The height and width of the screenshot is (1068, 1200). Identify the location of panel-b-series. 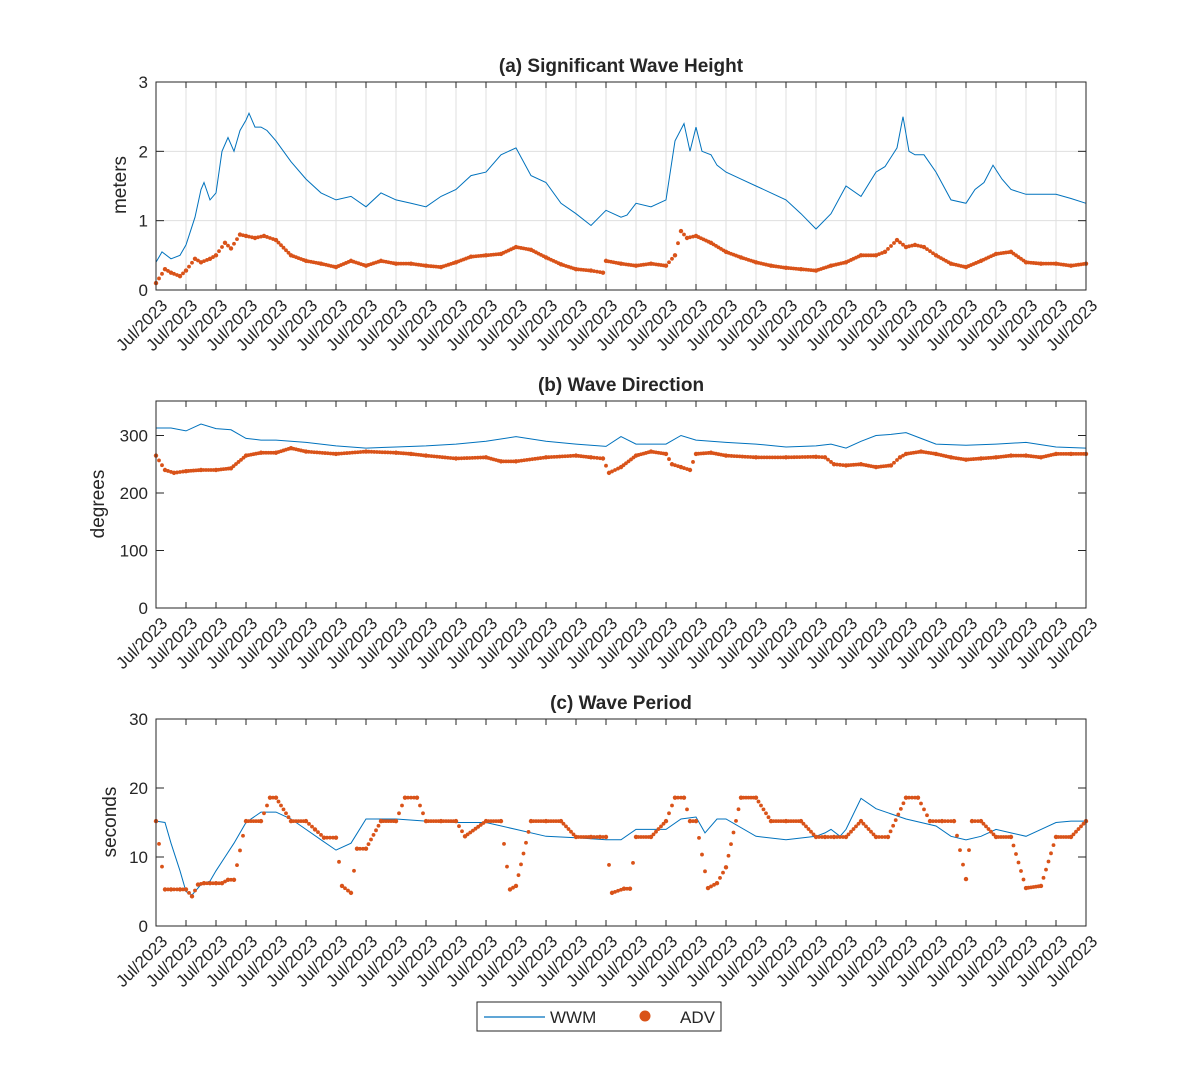
(621, 449).